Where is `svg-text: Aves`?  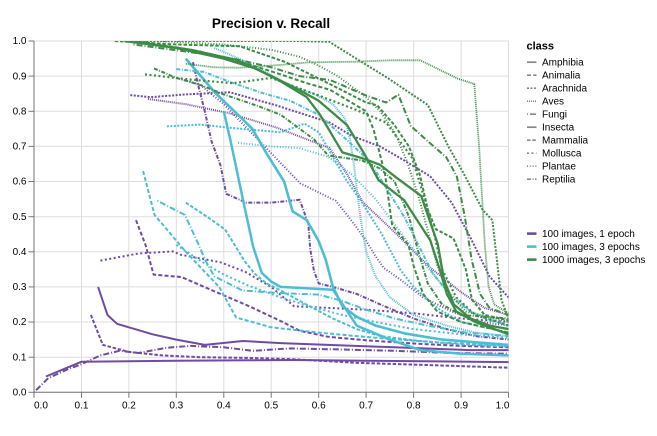
svg-text: Aves is located at coordinates (553, 102).